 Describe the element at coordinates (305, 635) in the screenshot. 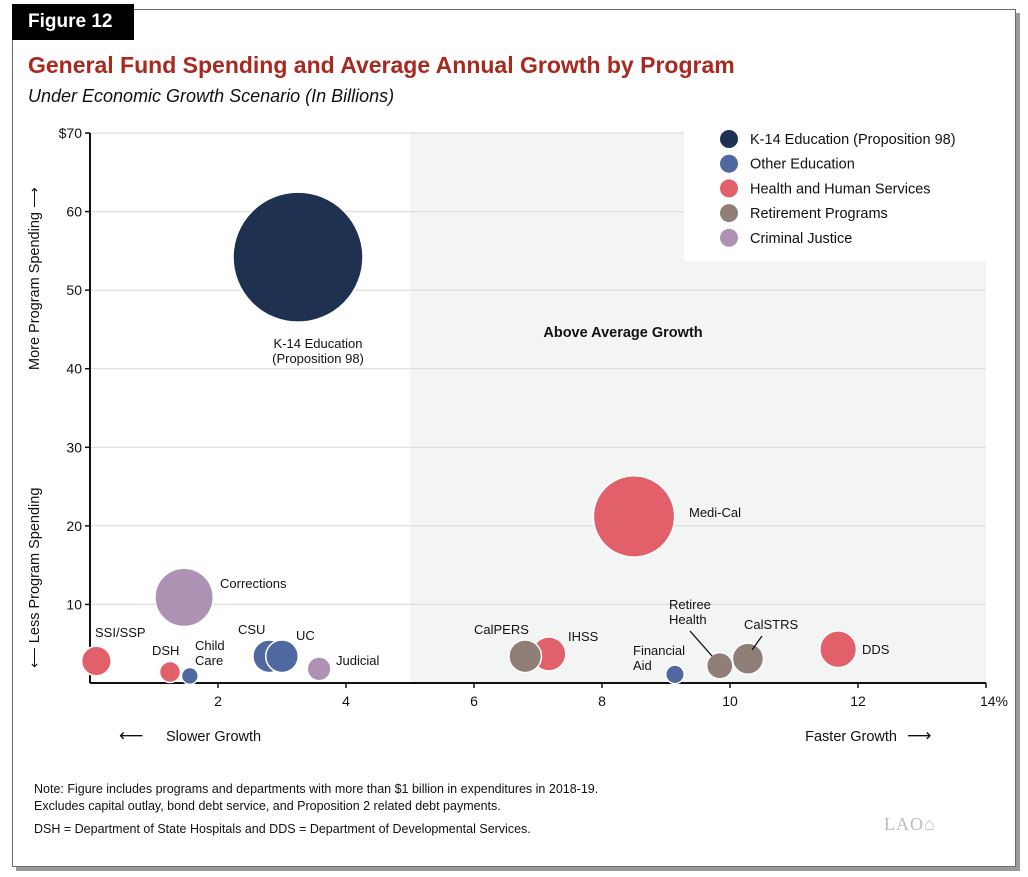

I see `bubble-label: UC` at that location.